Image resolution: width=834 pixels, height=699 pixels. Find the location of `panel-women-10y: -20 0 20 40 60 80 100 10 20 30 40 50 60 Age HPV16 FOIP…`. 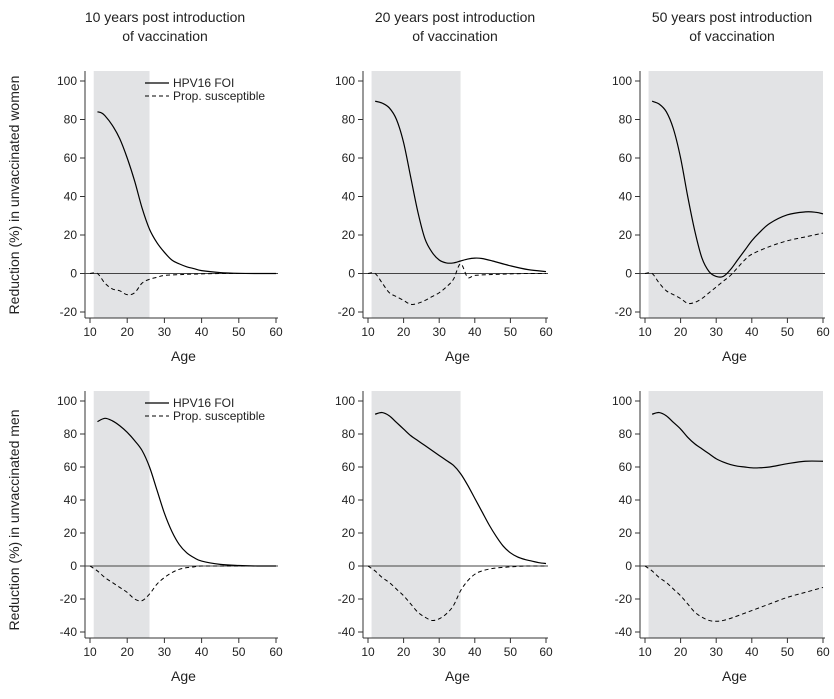

panel-women-10y: -20 0 20 40 60 80 100 10 20 30 40 50 60 Age HPV16 FOIP… is located at coordinates (170, 217).